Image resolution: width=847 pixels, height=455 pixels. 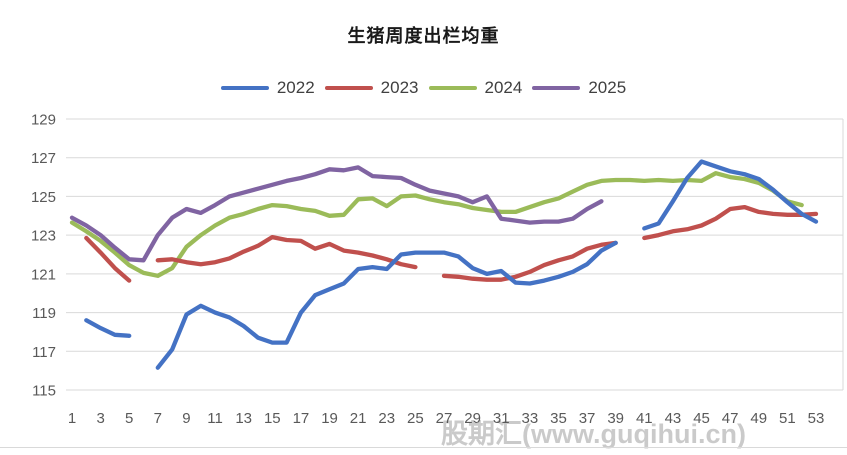 What do you see at coordinates (129, 418) in the screenshot?
I see `x-tick-label: 5` at bounding box center [129, 418].